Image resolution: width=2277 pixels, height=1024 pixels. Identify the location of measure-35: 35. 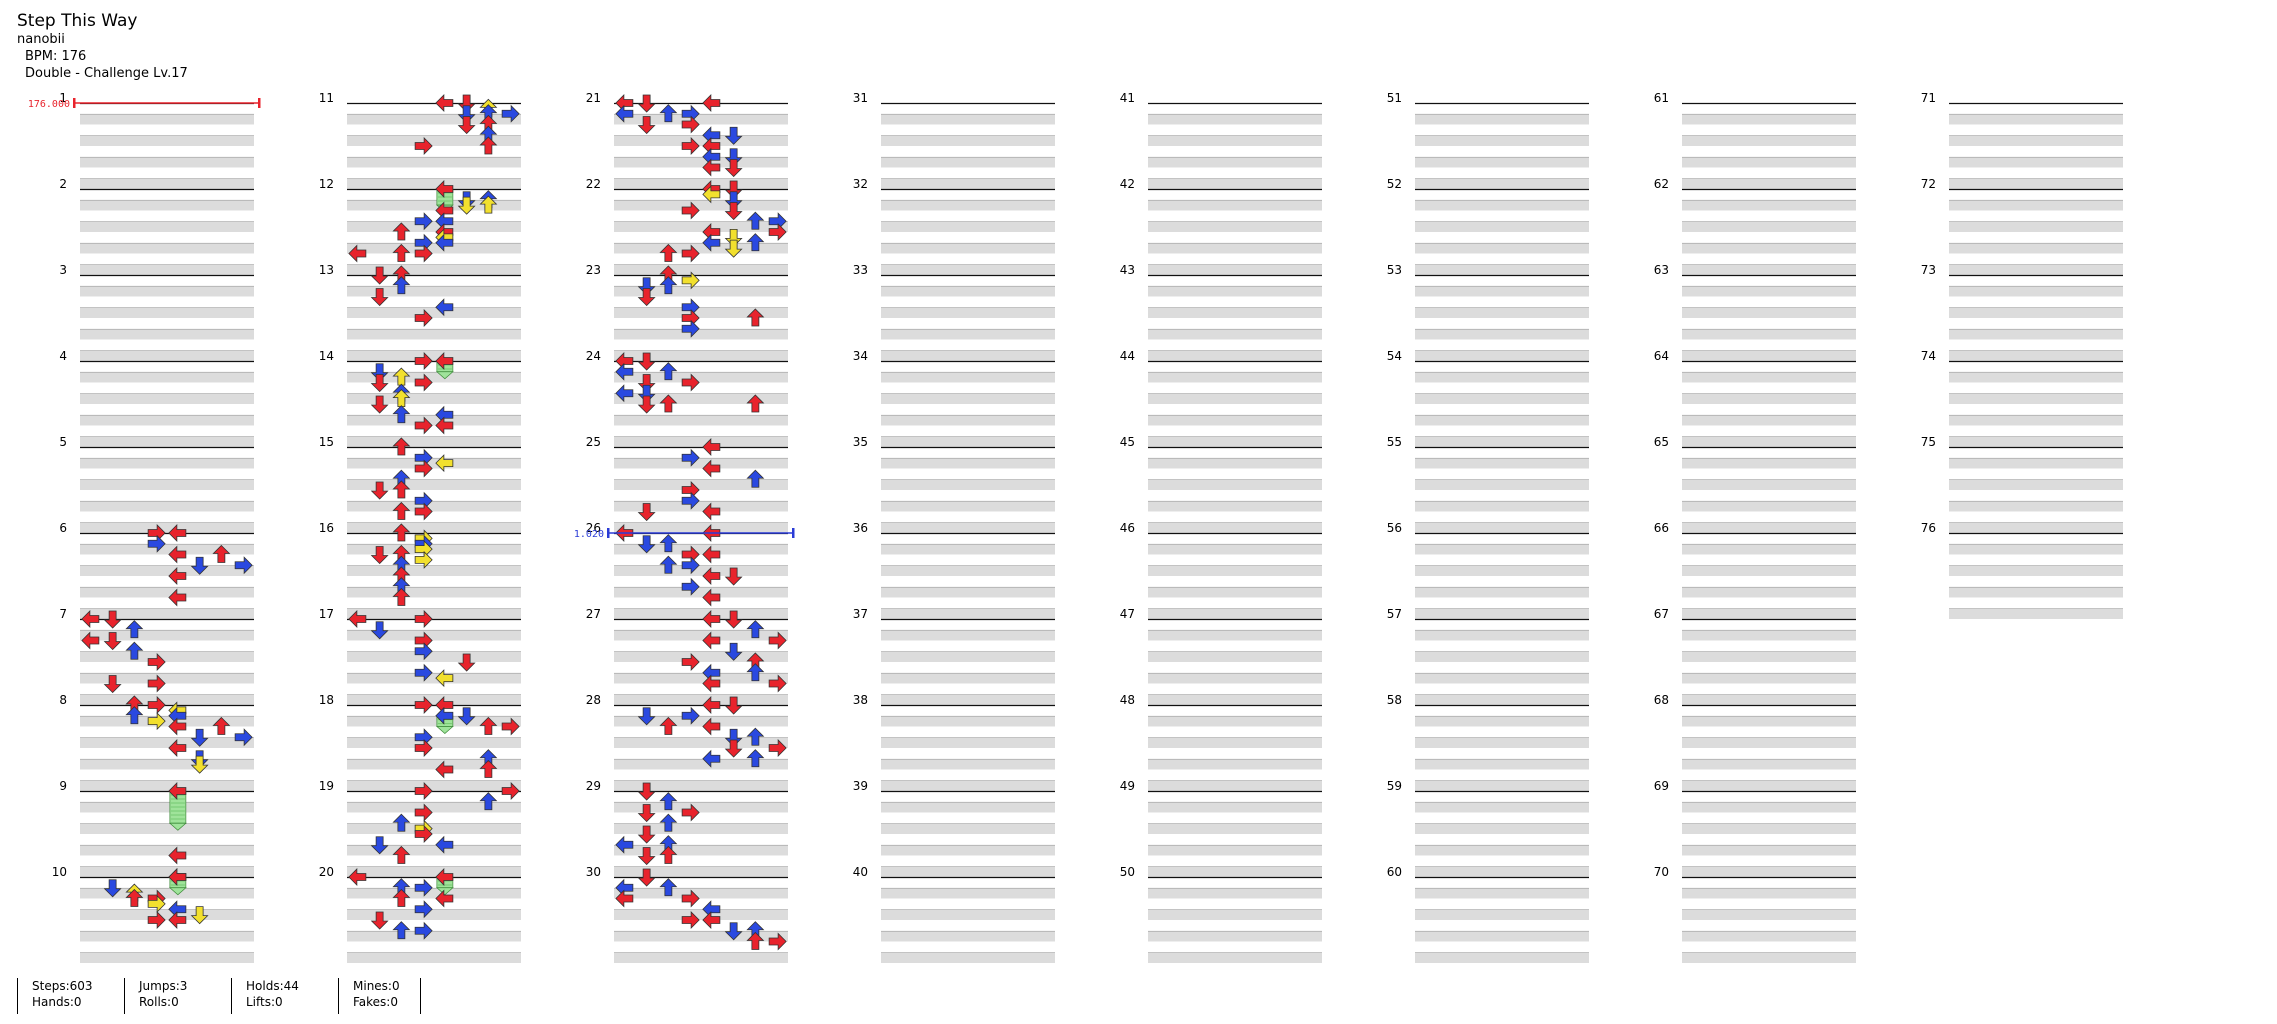
(954, 484).